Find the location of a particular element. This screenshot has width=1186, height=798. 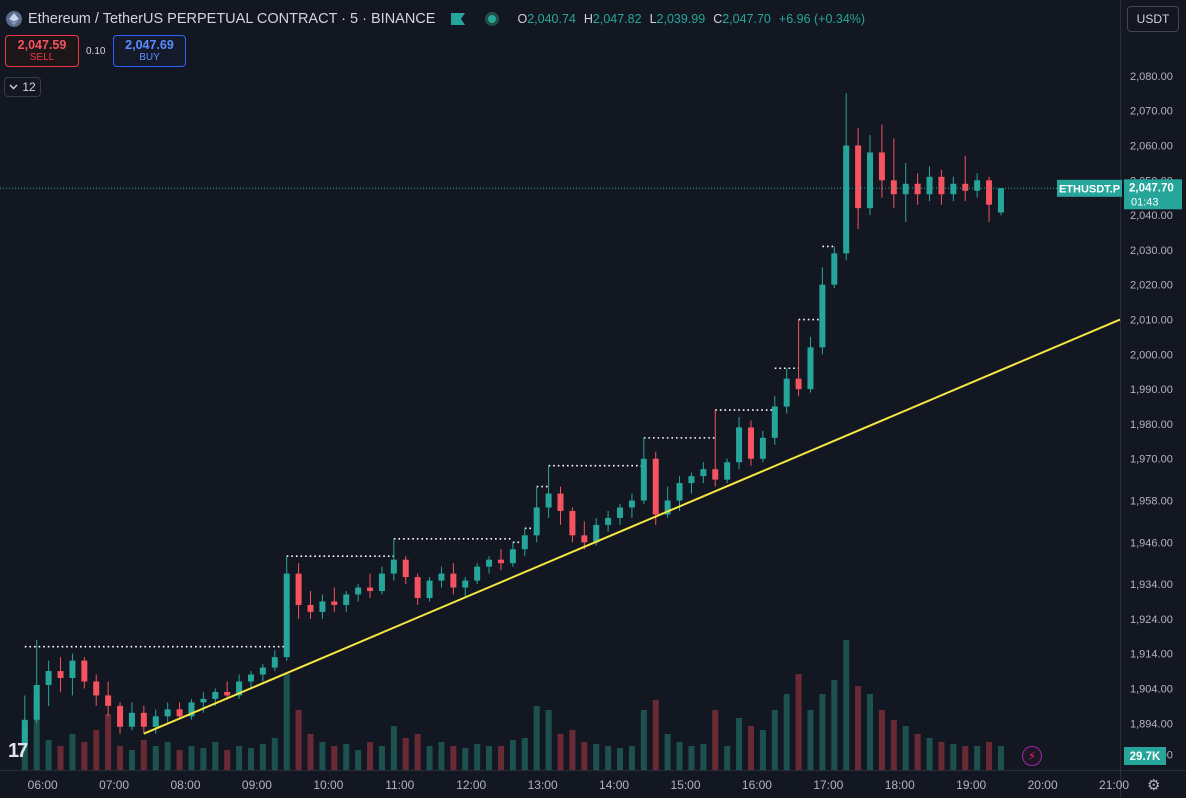

sell-button: 2,047.59 SELL is located at coordinates (42, 51).